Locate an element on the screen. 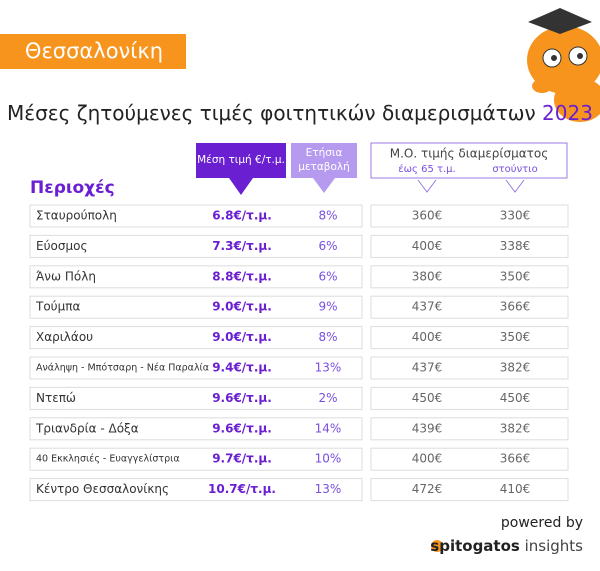 This screenshot has width=600, height=571. area: Τριανδρία - Δόξα is located at coordinates (87, 428).